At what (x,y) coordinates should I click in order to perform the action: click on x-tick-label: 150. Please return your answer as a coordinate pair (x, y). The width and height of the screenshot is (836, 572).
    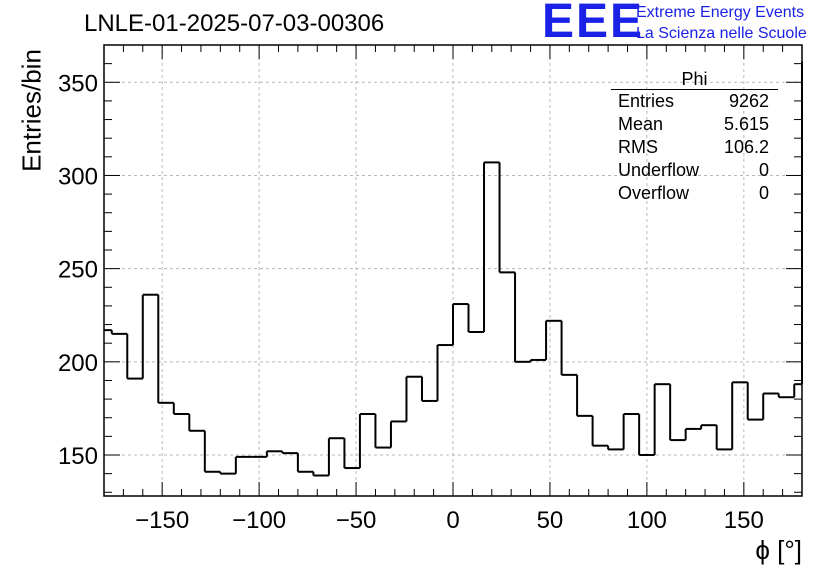
    Looking at the image, I should click on (744, 520).